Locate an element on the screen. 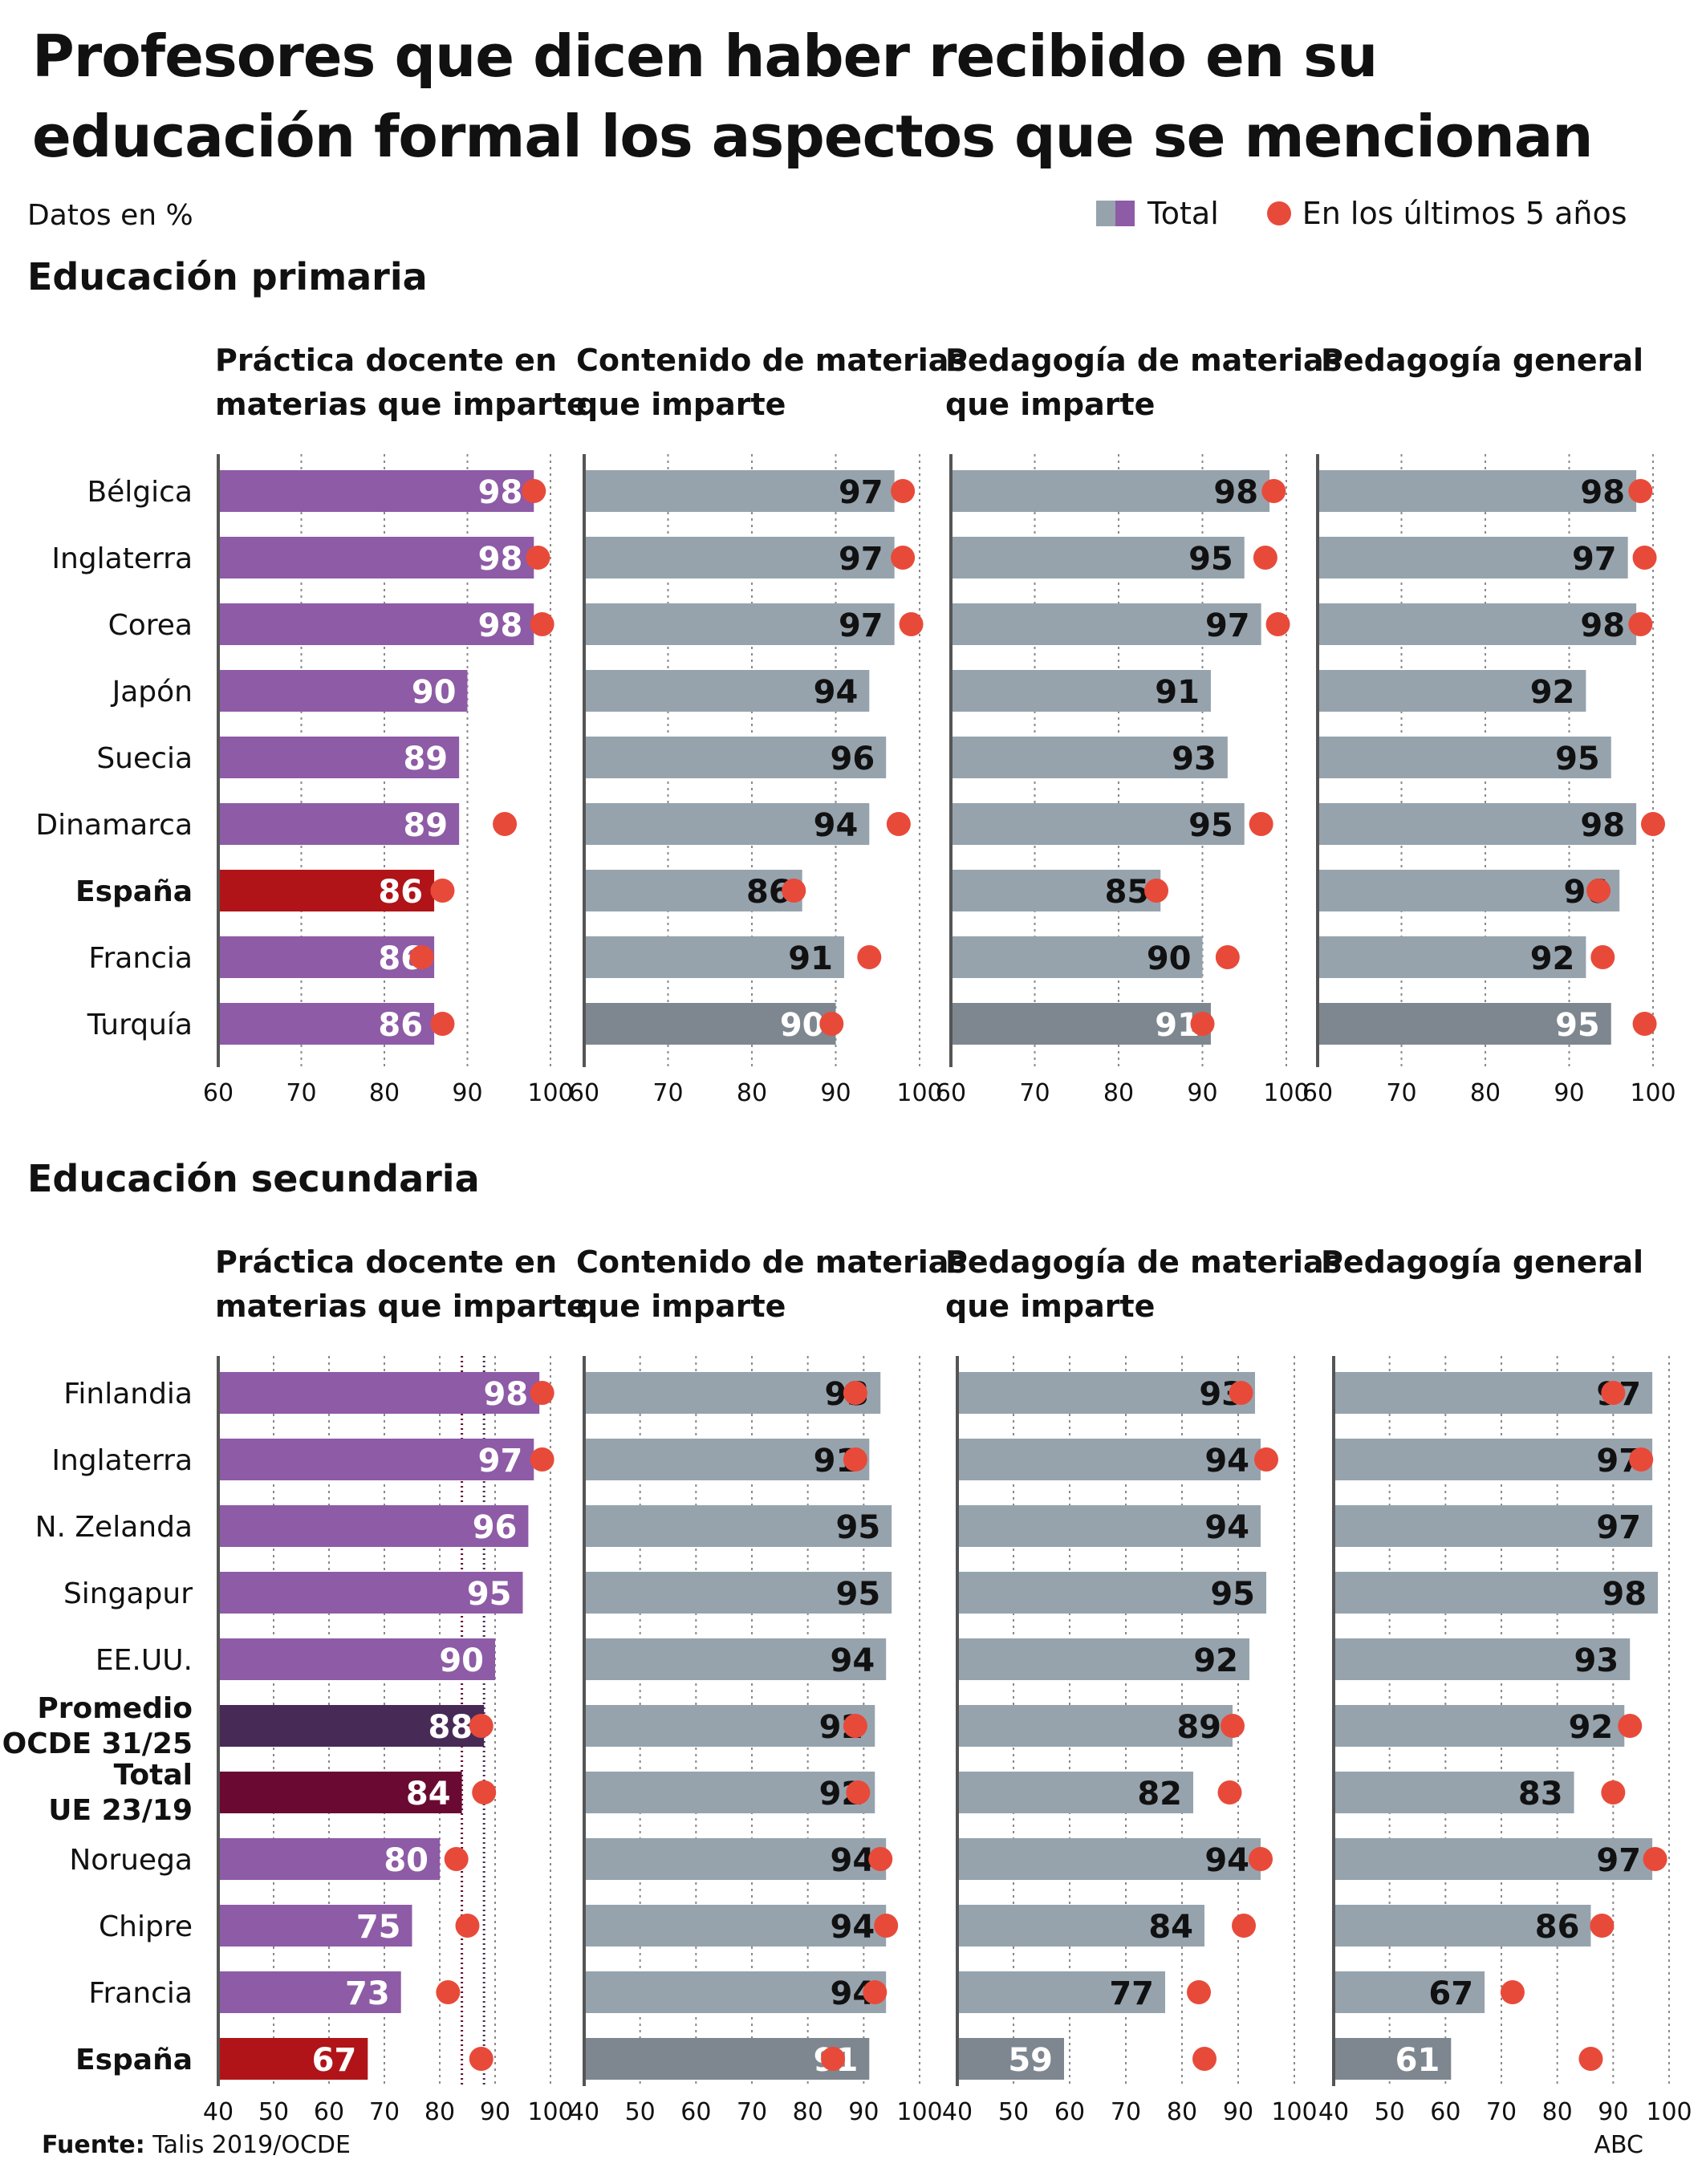  source-text: Talis 2019/OCDE is located at coordinates (251, 2145).